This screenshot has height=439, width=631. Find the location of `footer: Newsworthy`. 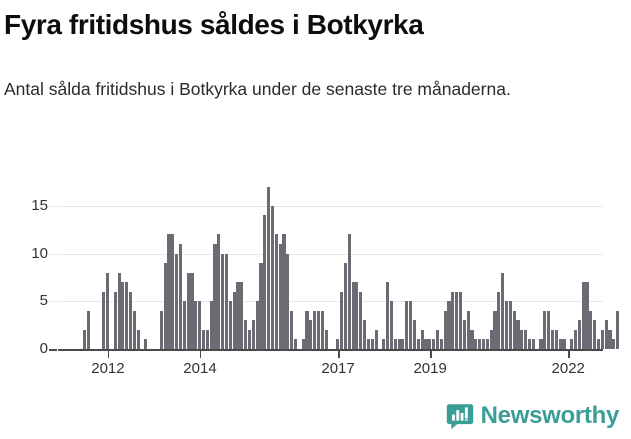

footer: Newsworthy is located at coordinates (315, 418).